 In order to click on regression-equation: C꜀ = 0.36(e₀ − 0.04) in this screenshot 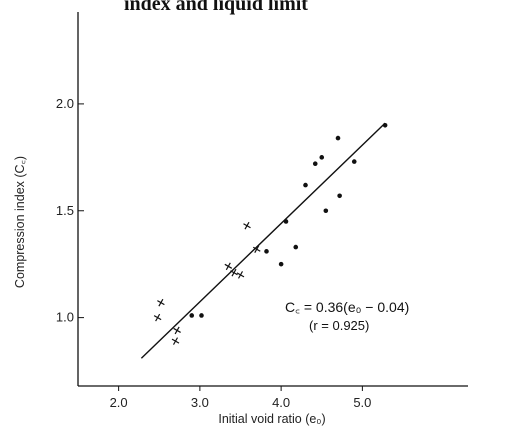, I will do `click(347, 307)`.